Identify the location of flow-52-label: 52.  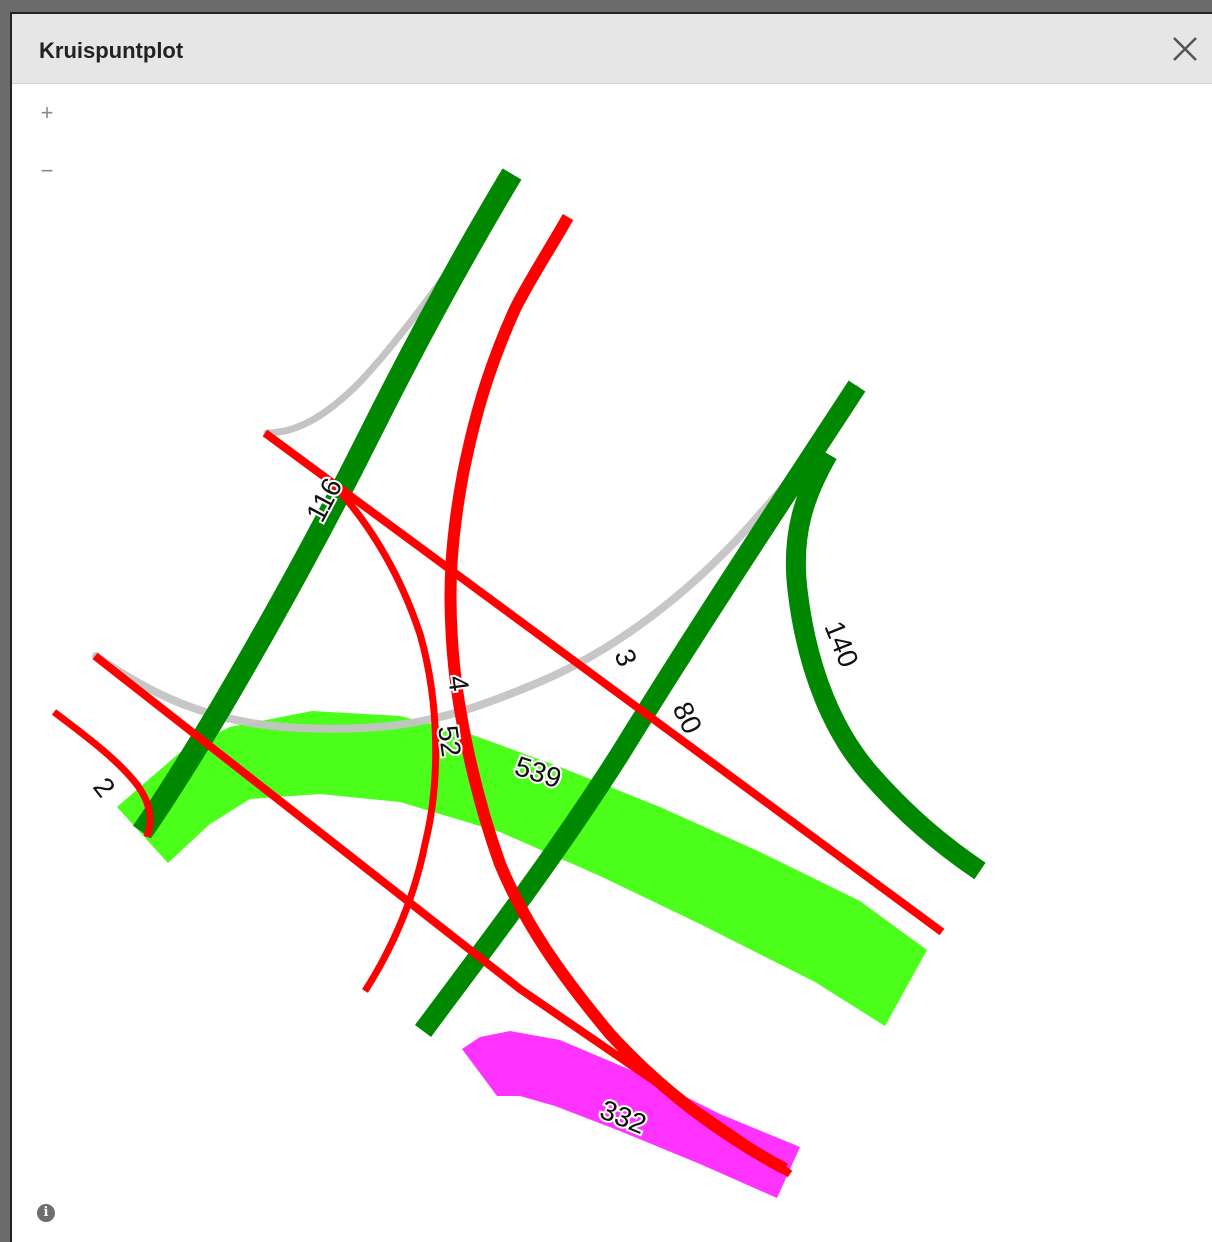
(449, 741).